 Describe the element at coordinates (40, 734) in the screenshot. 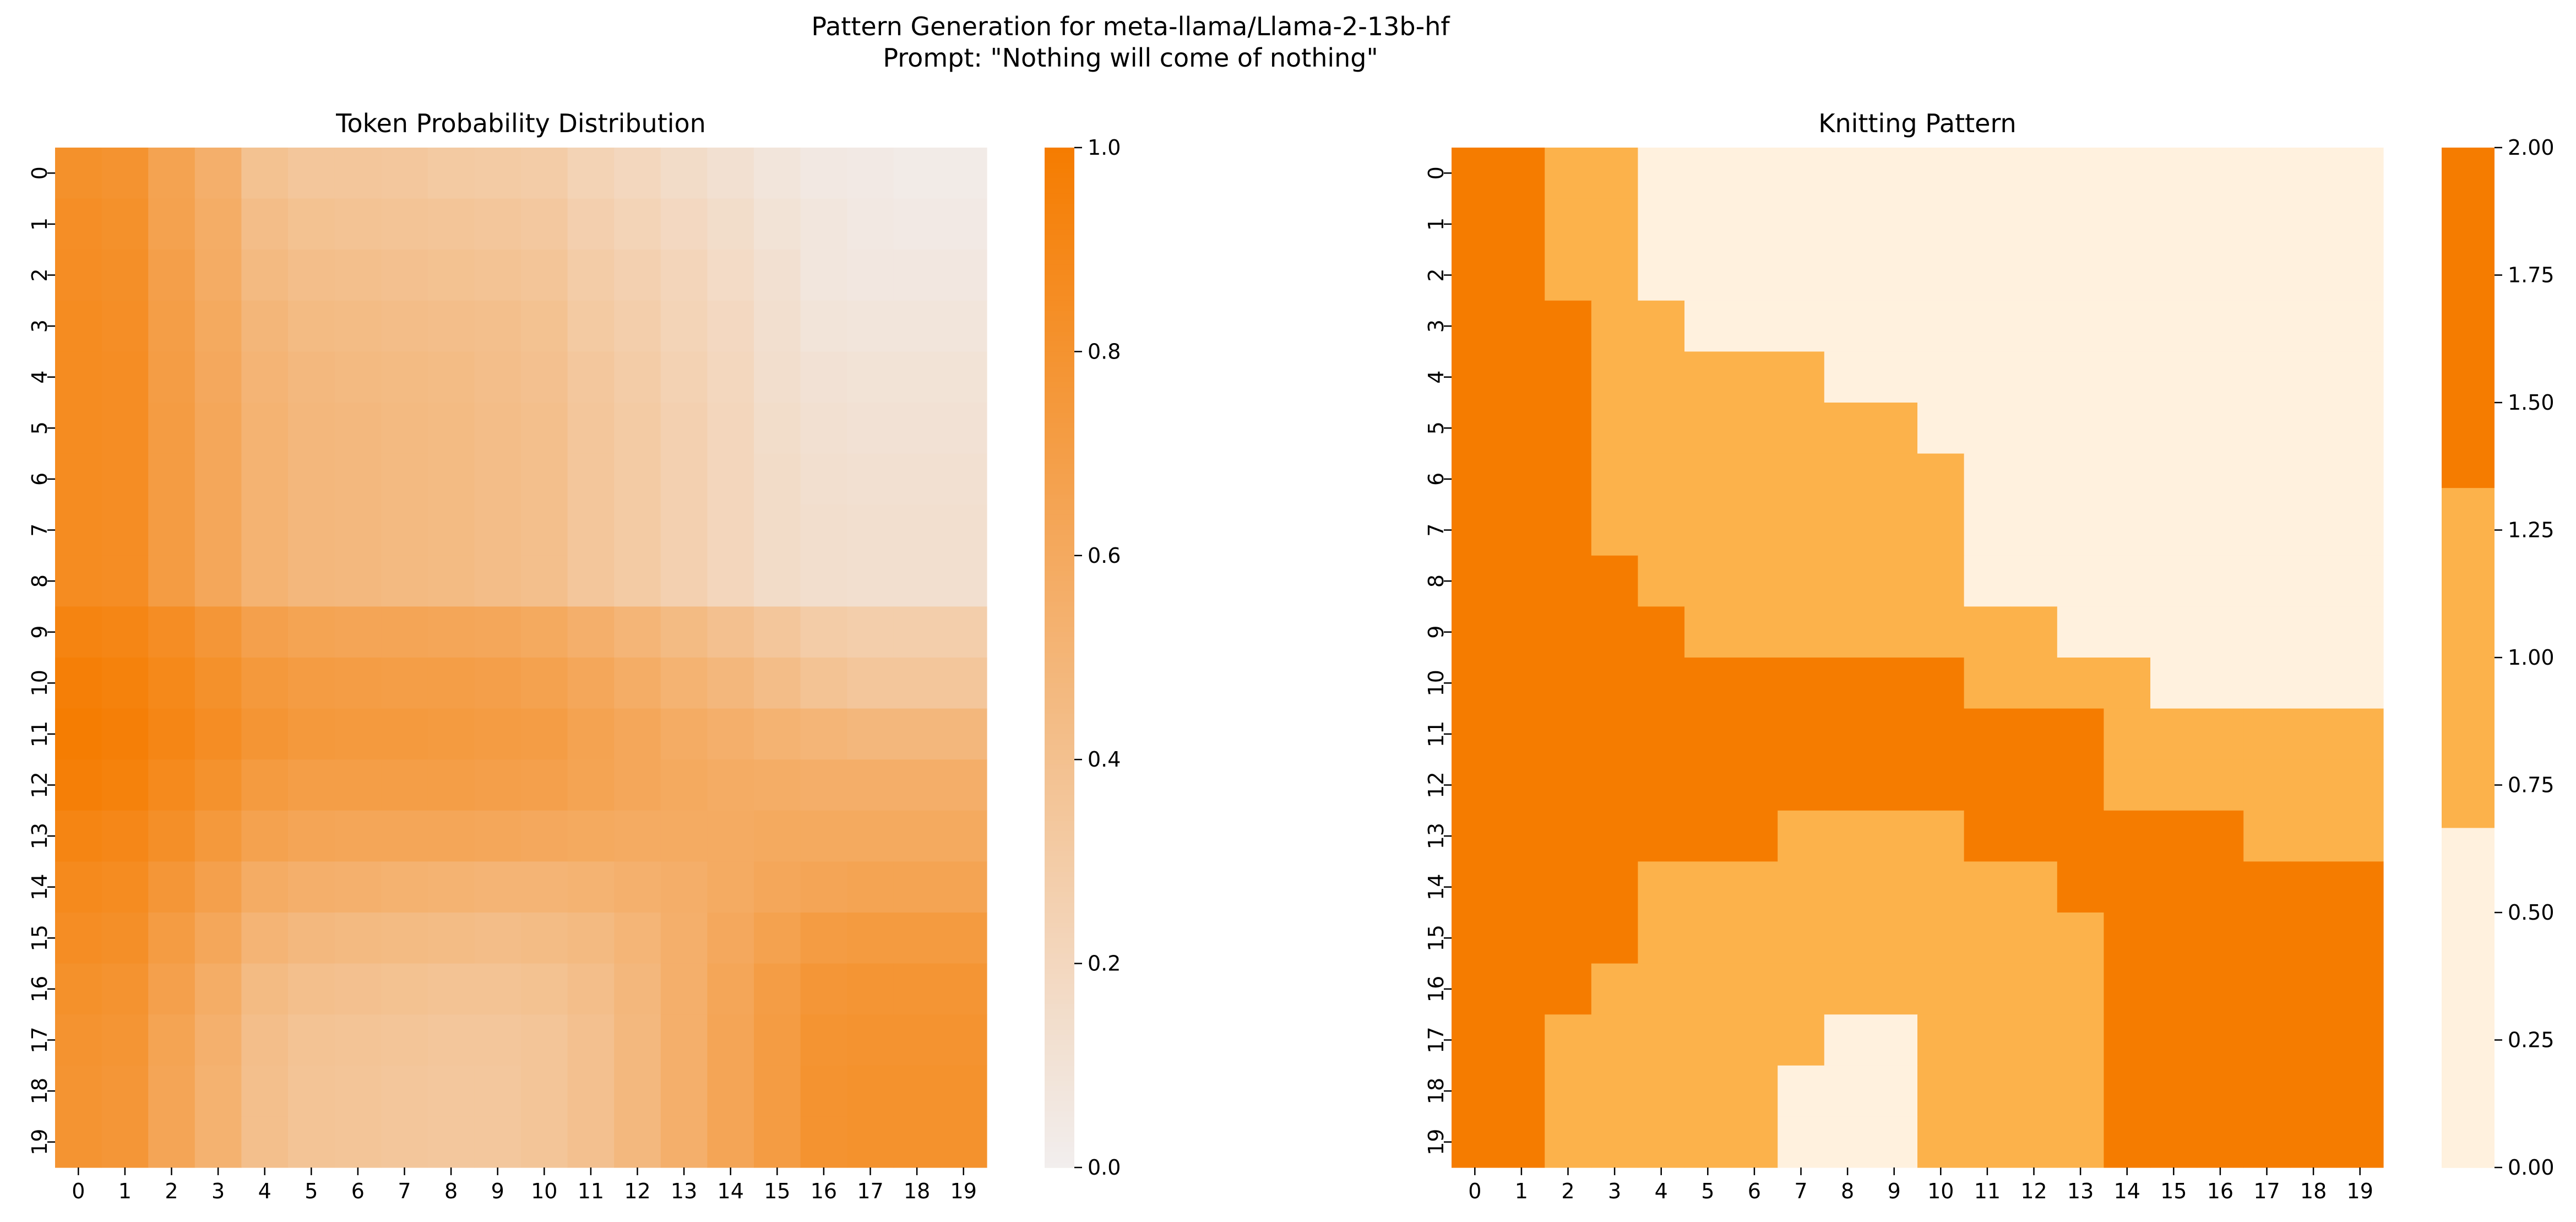

I see `y-tick-label: 11` at that location.